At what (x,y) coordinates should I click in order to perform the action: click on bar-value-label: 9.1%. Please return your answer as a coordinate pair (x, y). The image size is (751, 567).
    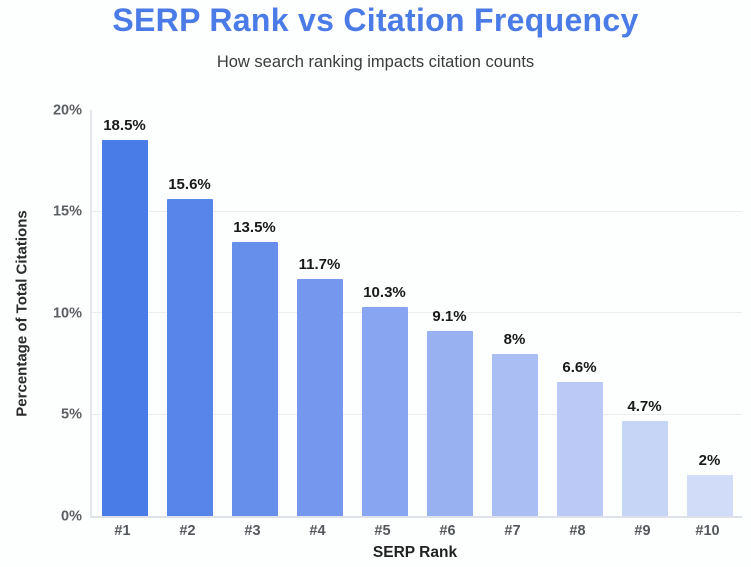
    Looking at the image, I should click on (449, 317).